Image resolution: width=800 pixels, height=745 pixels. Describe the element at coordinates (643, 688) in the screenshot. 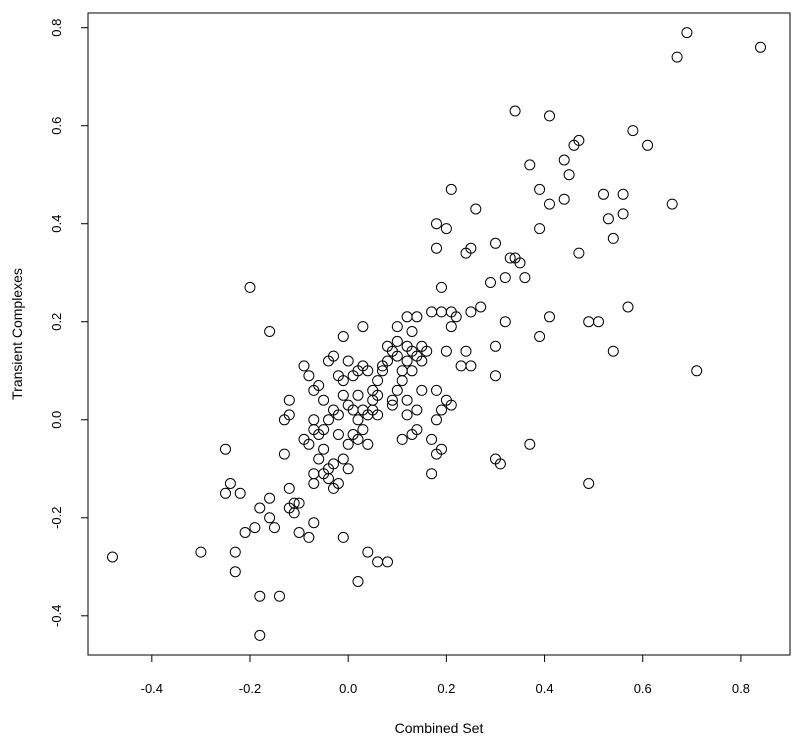

I see `x-tick-label-5: 0.6` at that location.